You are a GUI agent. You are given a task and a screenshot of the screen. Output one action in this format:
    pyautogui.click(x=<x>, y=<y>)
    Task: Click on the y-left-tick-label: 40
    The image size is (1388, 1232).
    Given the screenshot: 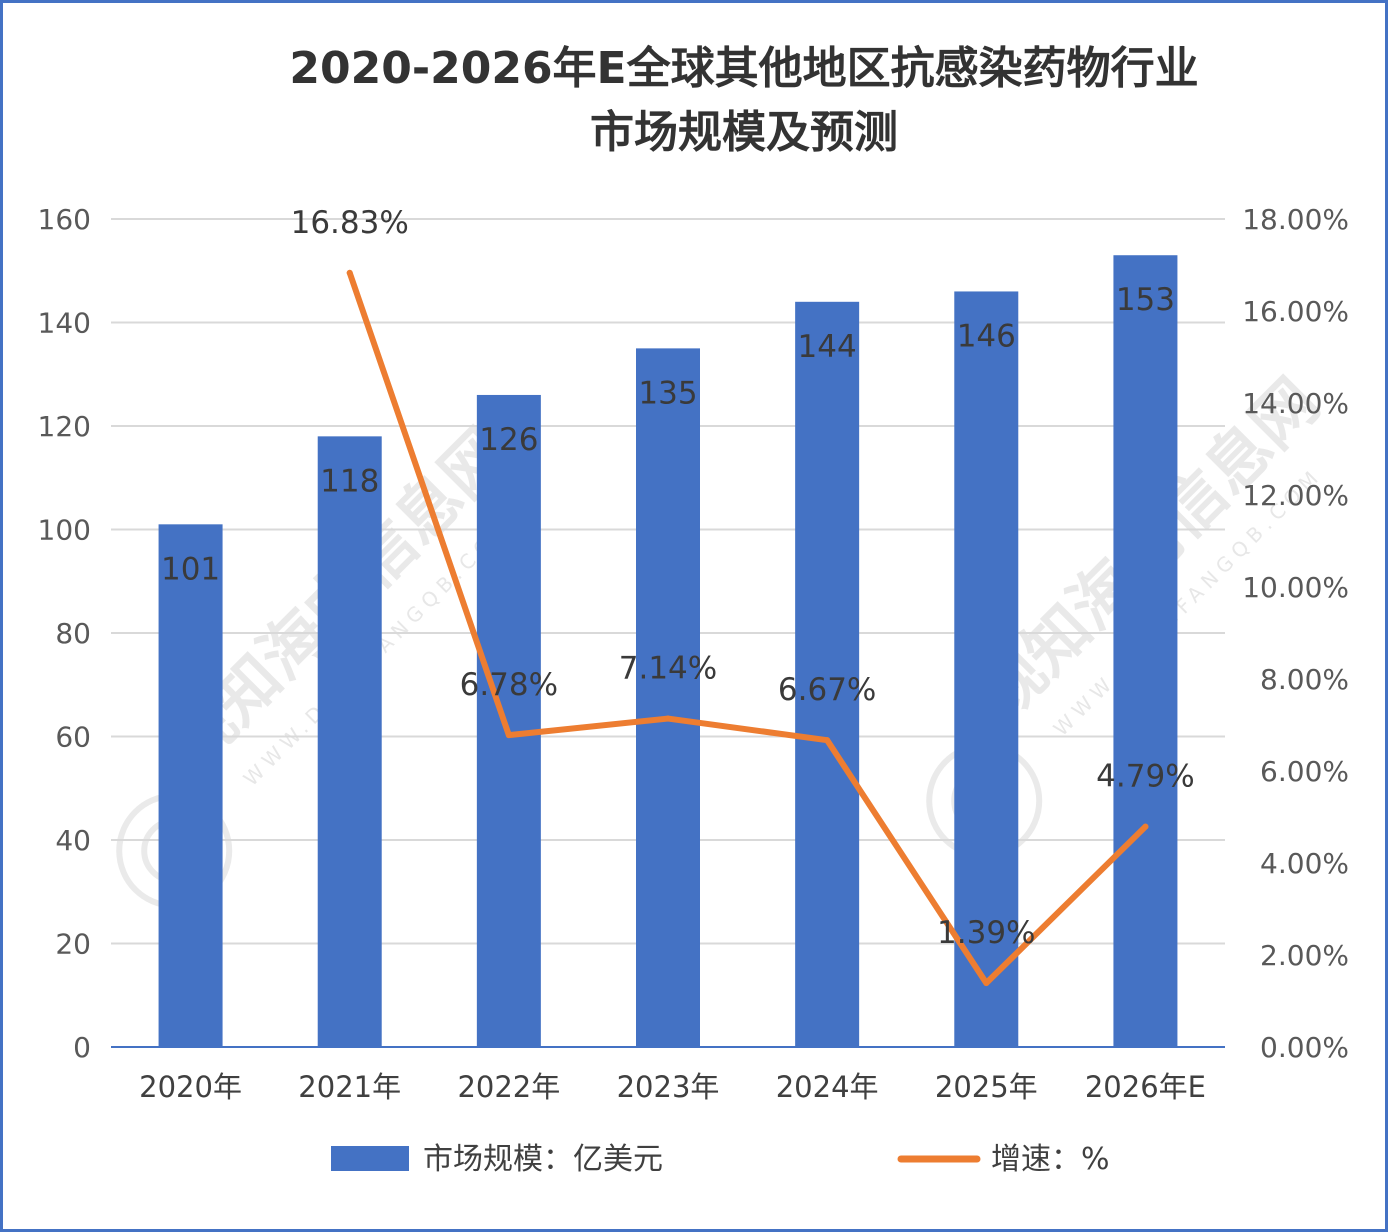 What is the action you would take?
    pyautogui.click(x=73, y=840)
    